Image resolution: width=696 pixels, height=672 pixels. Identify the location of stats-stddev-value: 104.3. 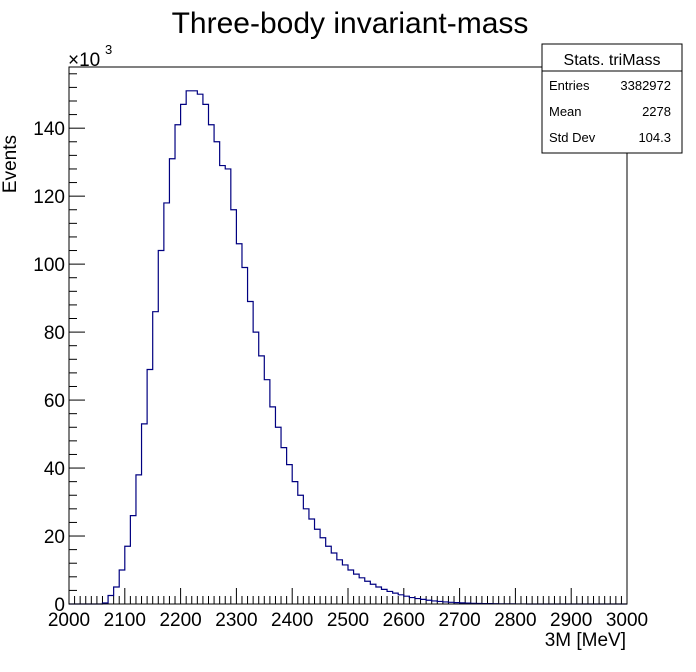
(654, 137).